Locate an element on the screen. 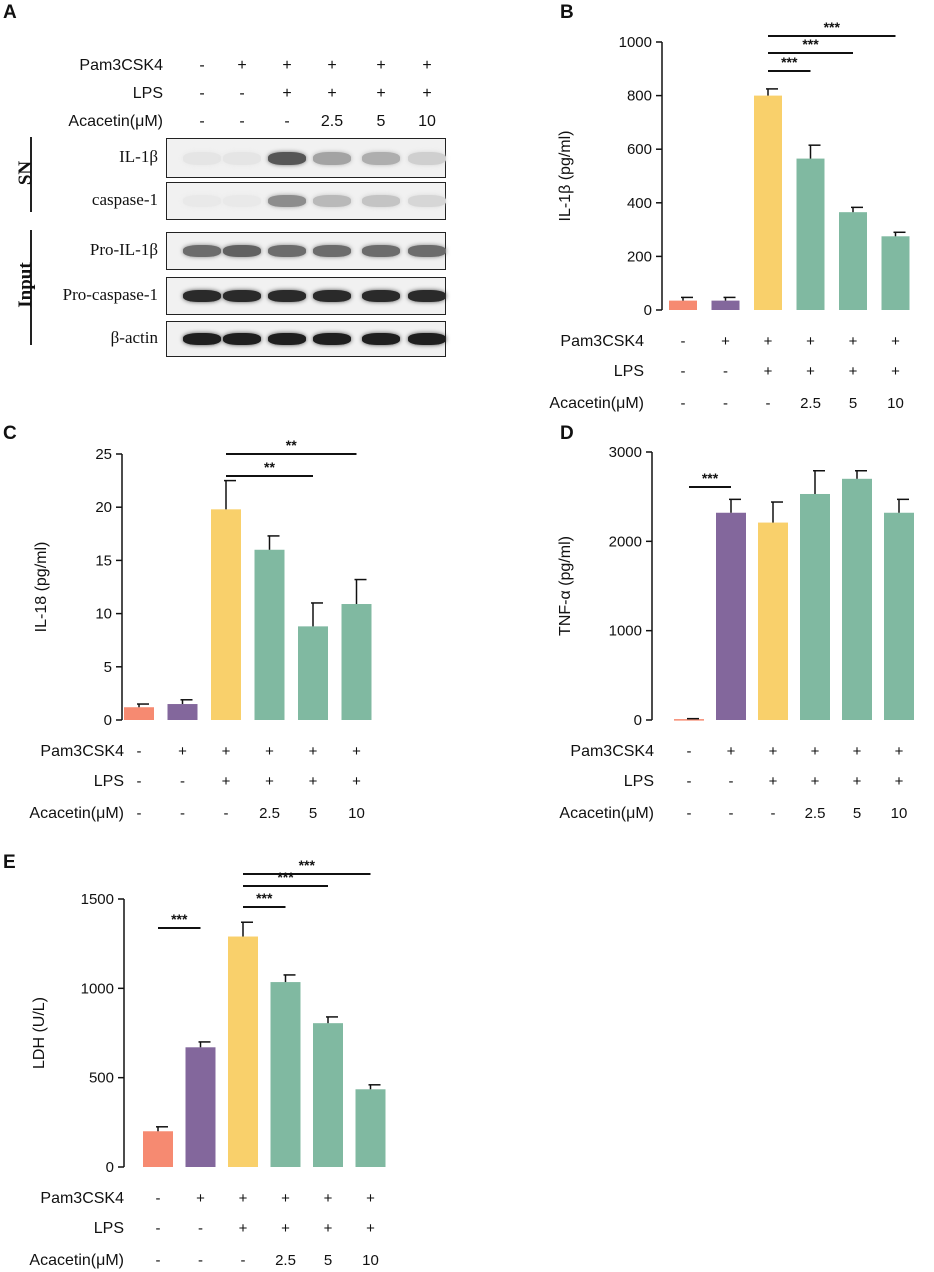 The height and width of the screenshot is (1272, 934). significance-label: ** is located at coordinates (291, 446).